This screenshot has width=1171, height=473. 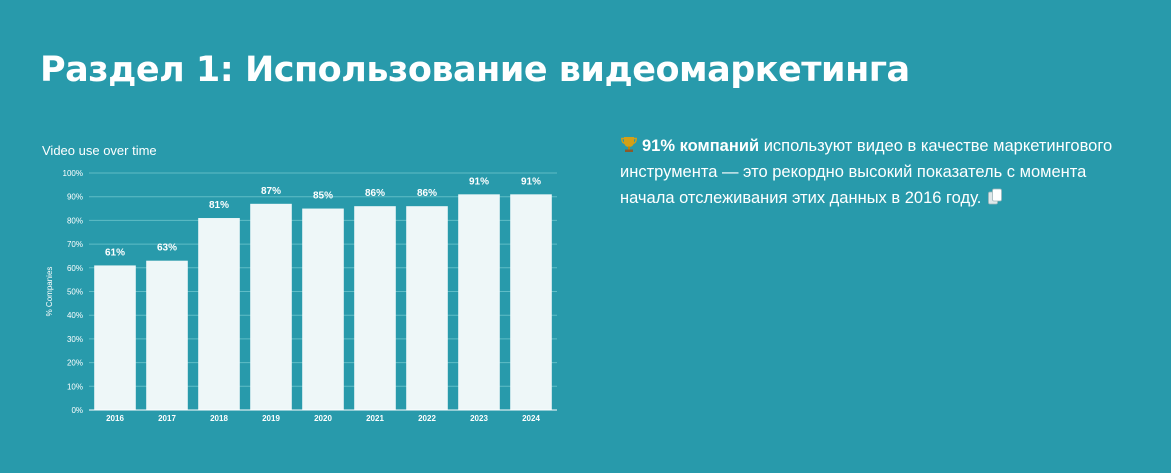 What do you see at coordinates (75, 386) in the screenshot?
I see `y-tick-label: 10%` at bounding box center [75, 386].